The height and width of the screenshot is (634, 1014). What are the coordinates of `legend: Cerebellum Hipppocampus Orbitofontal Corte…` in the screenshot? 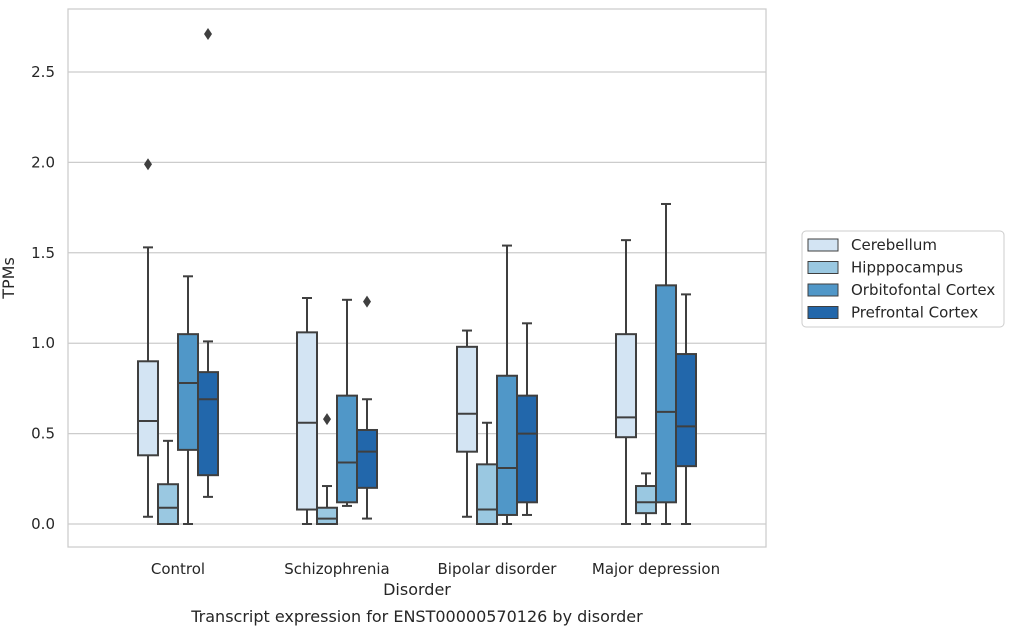 It's located at (903, 279).